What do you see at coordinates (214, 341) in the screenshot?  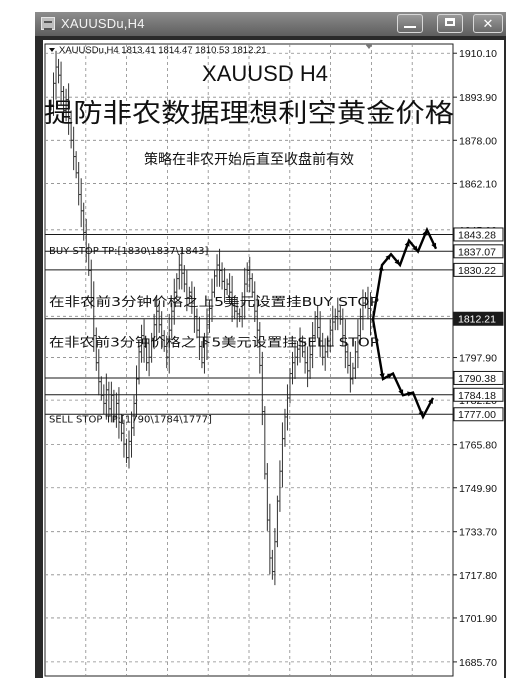 I see `chart-annotation: 在非农前3分钟价格之下5美元设置挂SELL STOP` at bounding box center [214, 341].